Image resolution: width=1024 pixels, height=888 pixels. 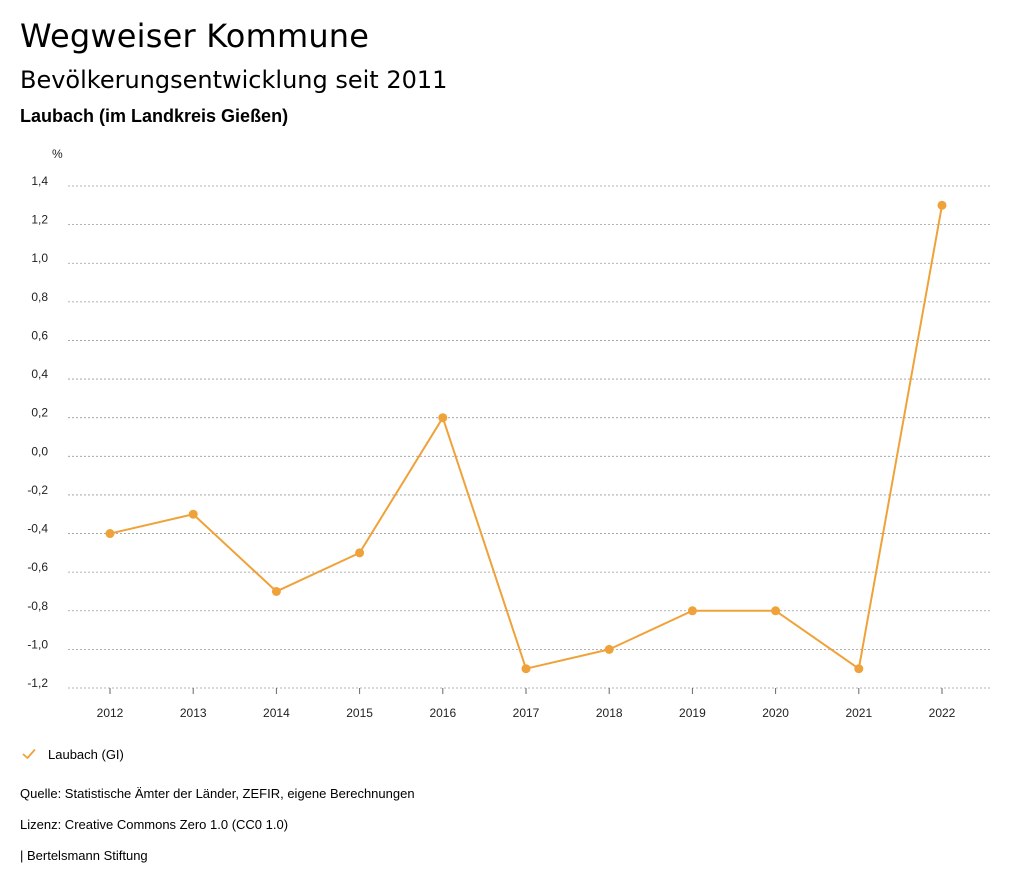 What do you see at coordinates (37, 490) in the screenshot?
I see `y-tick-label: -0,2` at bounding box center [37, 490].